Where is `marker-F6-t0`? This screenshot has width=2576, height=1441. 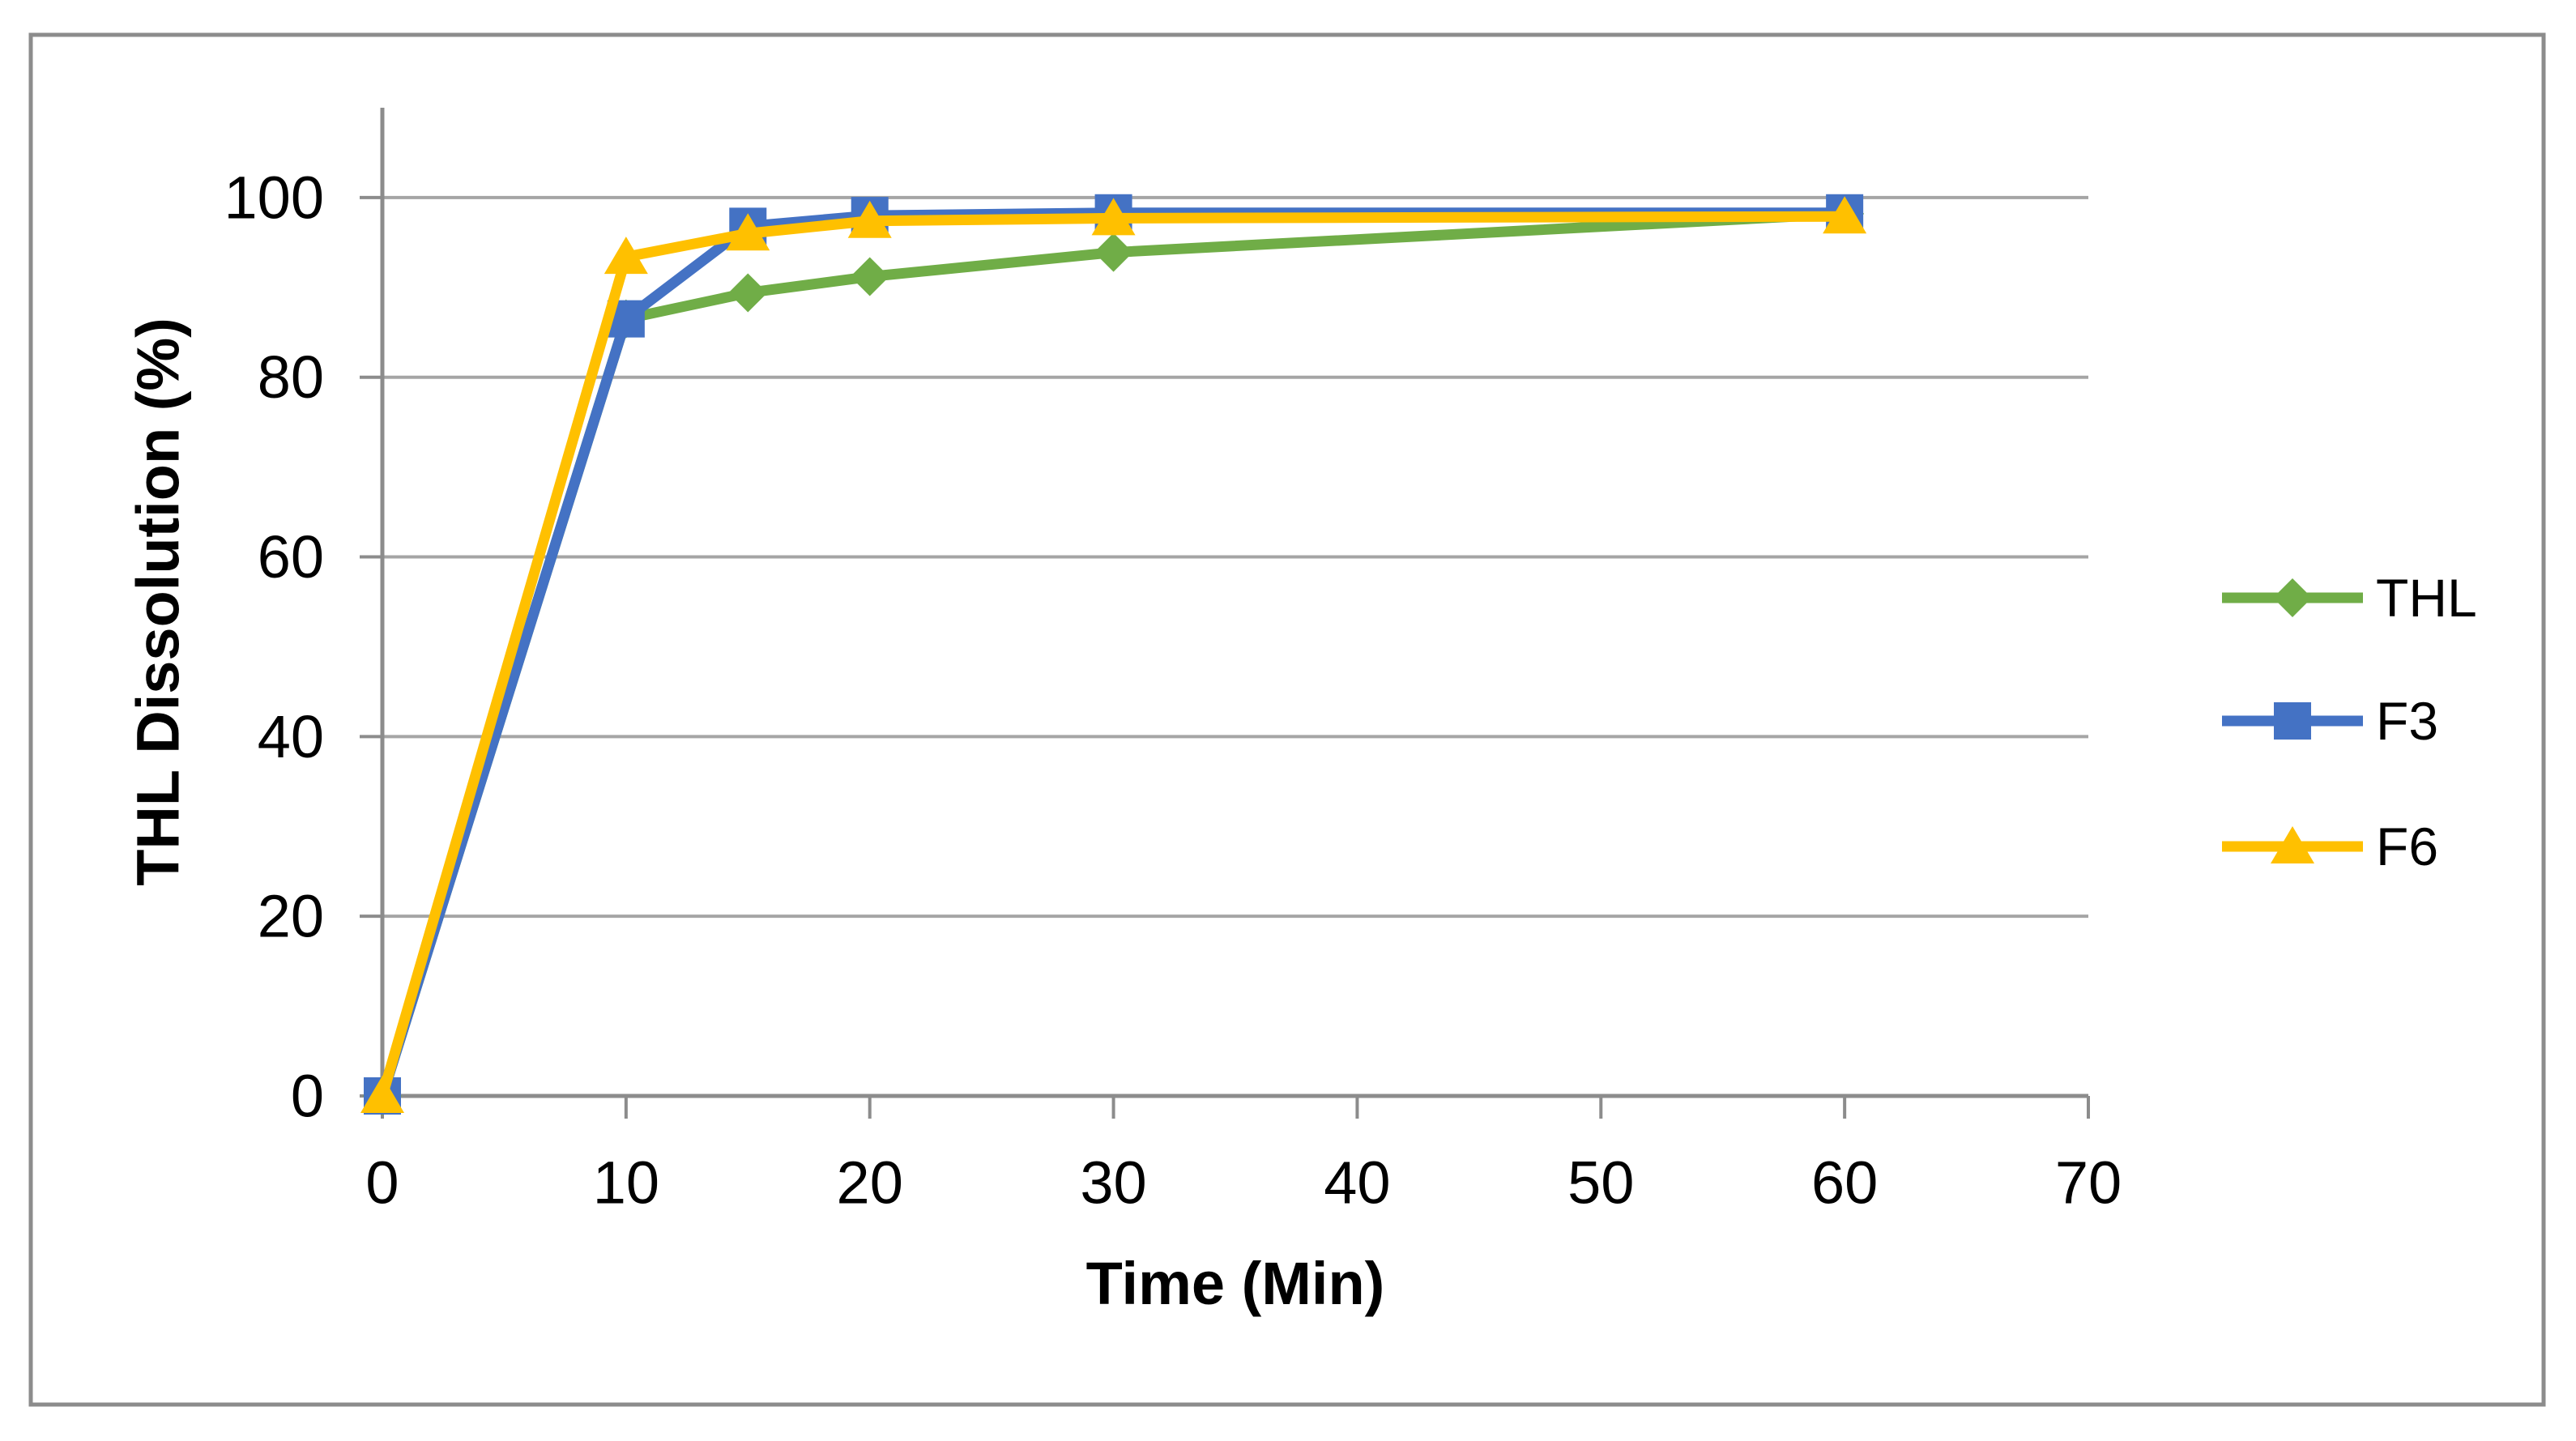 marker-F6-t0 is located at coordinates (382, 1094).